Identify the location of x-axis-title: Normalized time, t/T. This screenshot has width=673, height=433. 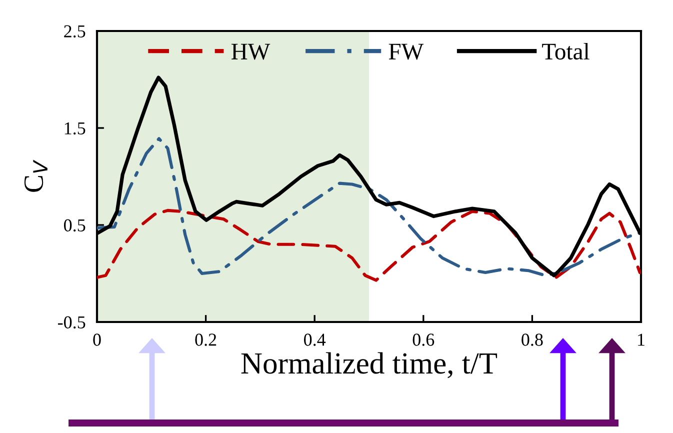
(369, 365).